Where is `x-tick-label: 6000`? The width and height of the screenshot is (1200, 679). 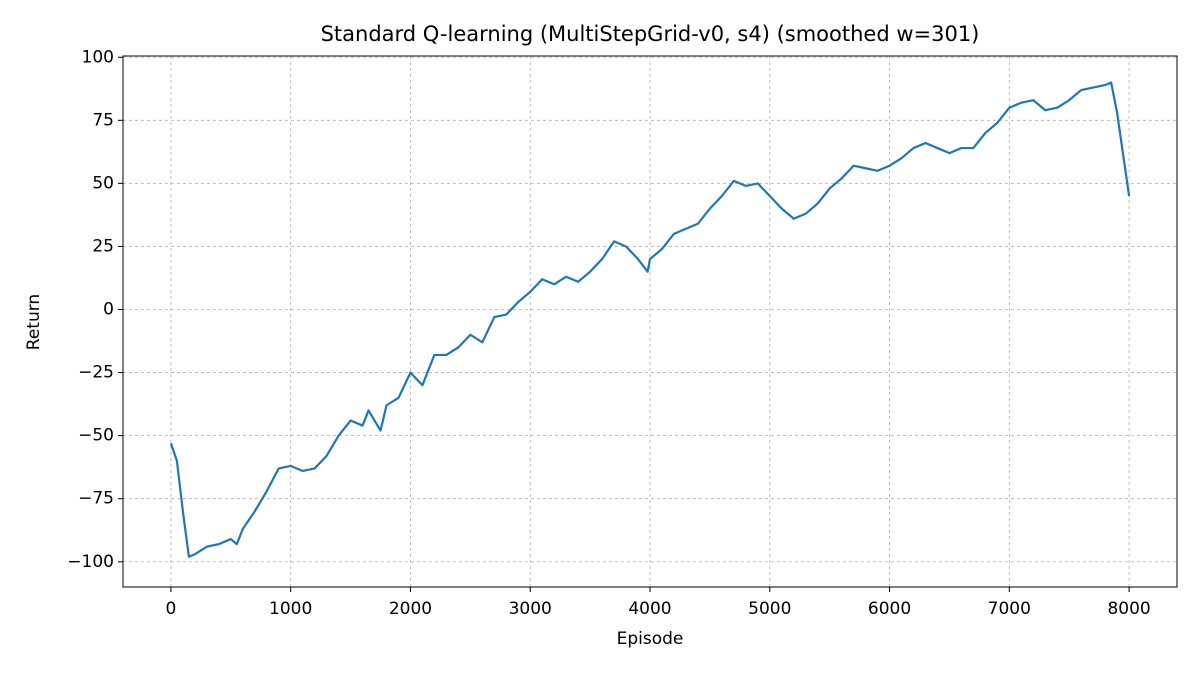
x-tick-label: 6000 is located at coordinates (889, 609).